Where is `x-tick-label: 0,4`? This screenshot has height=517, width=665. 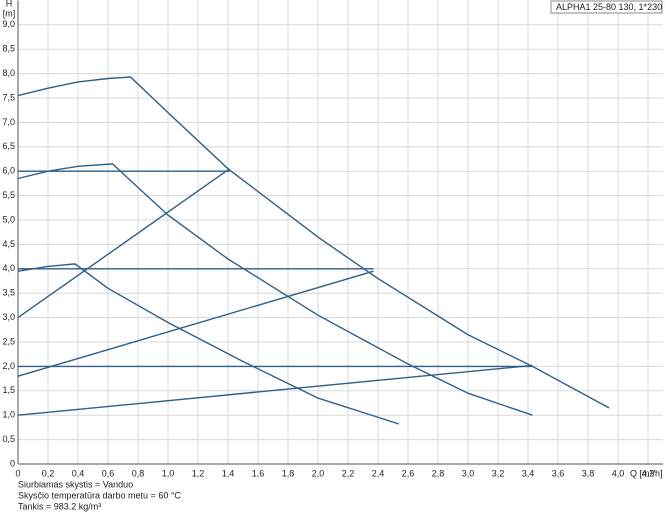 x-tick-label: 0,4 is located at coordinates (78, 473).